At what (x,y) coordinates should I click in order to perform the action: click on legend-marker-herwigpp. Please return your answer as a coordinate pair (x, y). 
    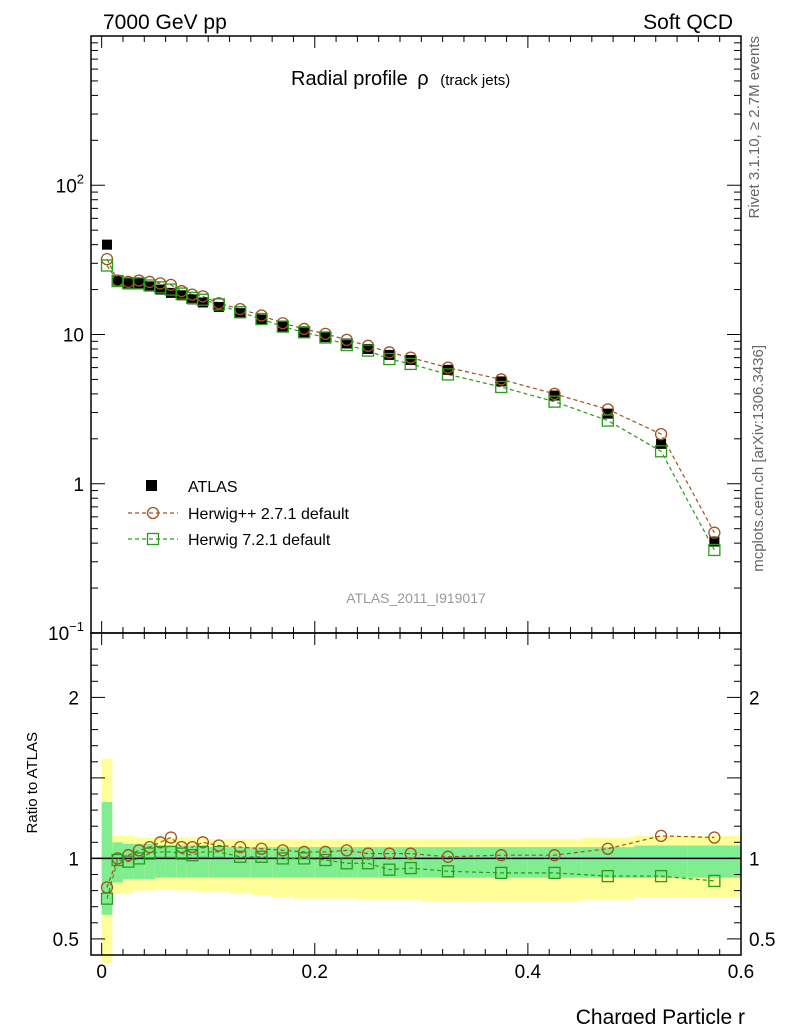
    Looking at the image, I should click on (153, 513).